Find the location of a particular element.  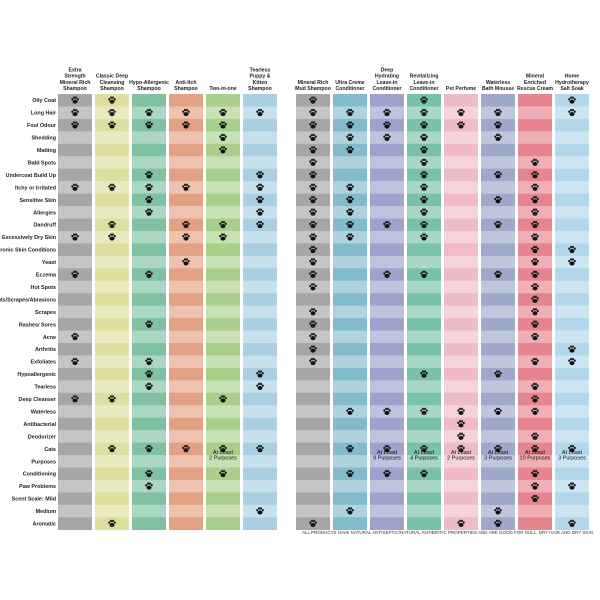

row-label: Matting is located at coordinates (46, 151).